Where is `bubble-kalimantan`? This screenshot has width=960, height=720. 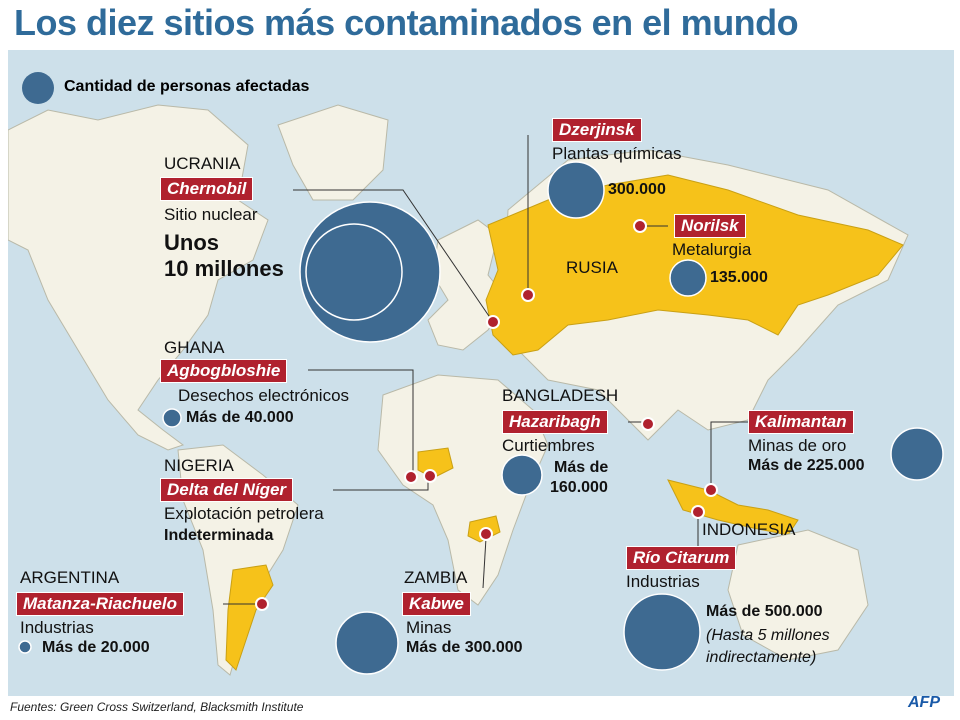
bubble-kalimantan is located at coordinates (917, 454).